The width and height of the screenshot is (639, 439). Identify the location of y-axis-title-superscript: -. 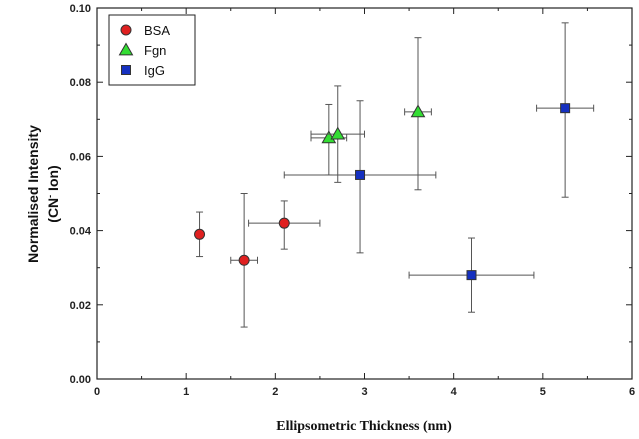
(50, 196).